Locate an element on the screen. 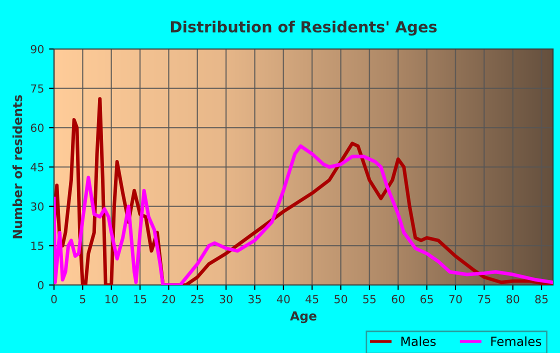 Image resolution: width=560 pixels, height=353 pixels. x-tick-label: 75 is located at coordinates (484, 299).